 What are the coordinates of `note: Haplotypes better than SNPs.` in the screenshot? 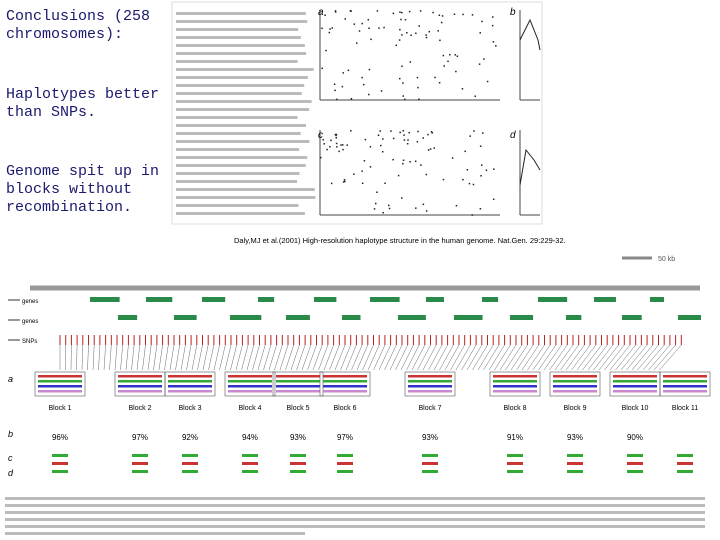 It's located at (83, 103).